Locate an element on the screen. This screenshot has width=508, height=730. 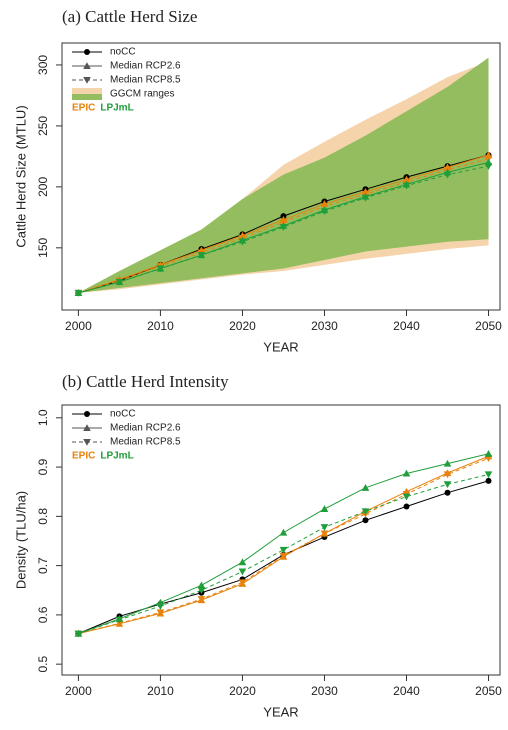
y-tick-label: 0.8 is located at coordinates (43, 516).